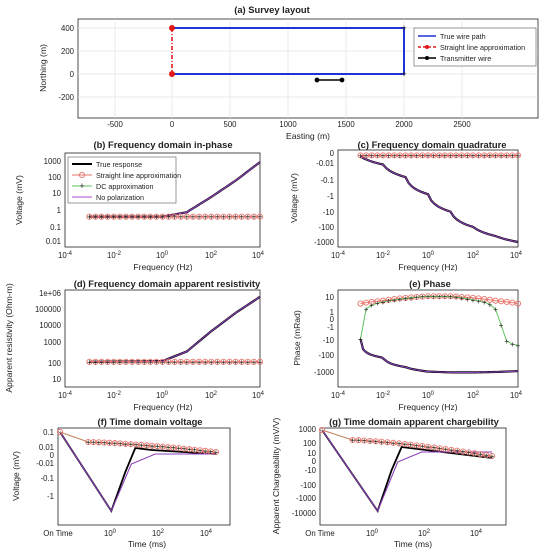  Describe the element at coordinates (327, 180) in the screenshot. I see `panel-c-ytick: -0.1` at that location.